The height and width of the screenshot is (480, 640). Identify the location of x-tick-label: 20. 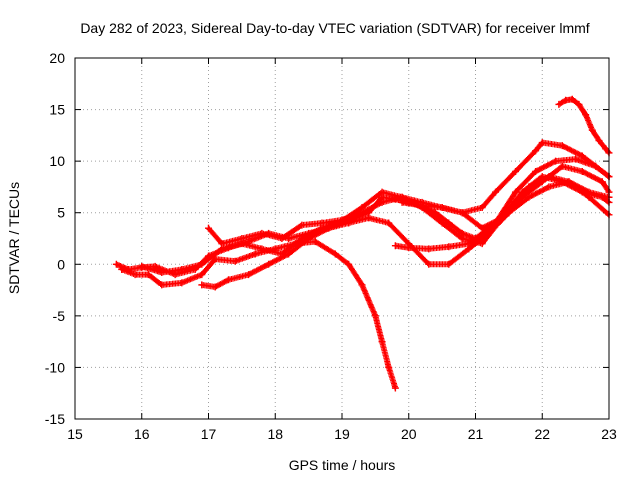
(409, 434).